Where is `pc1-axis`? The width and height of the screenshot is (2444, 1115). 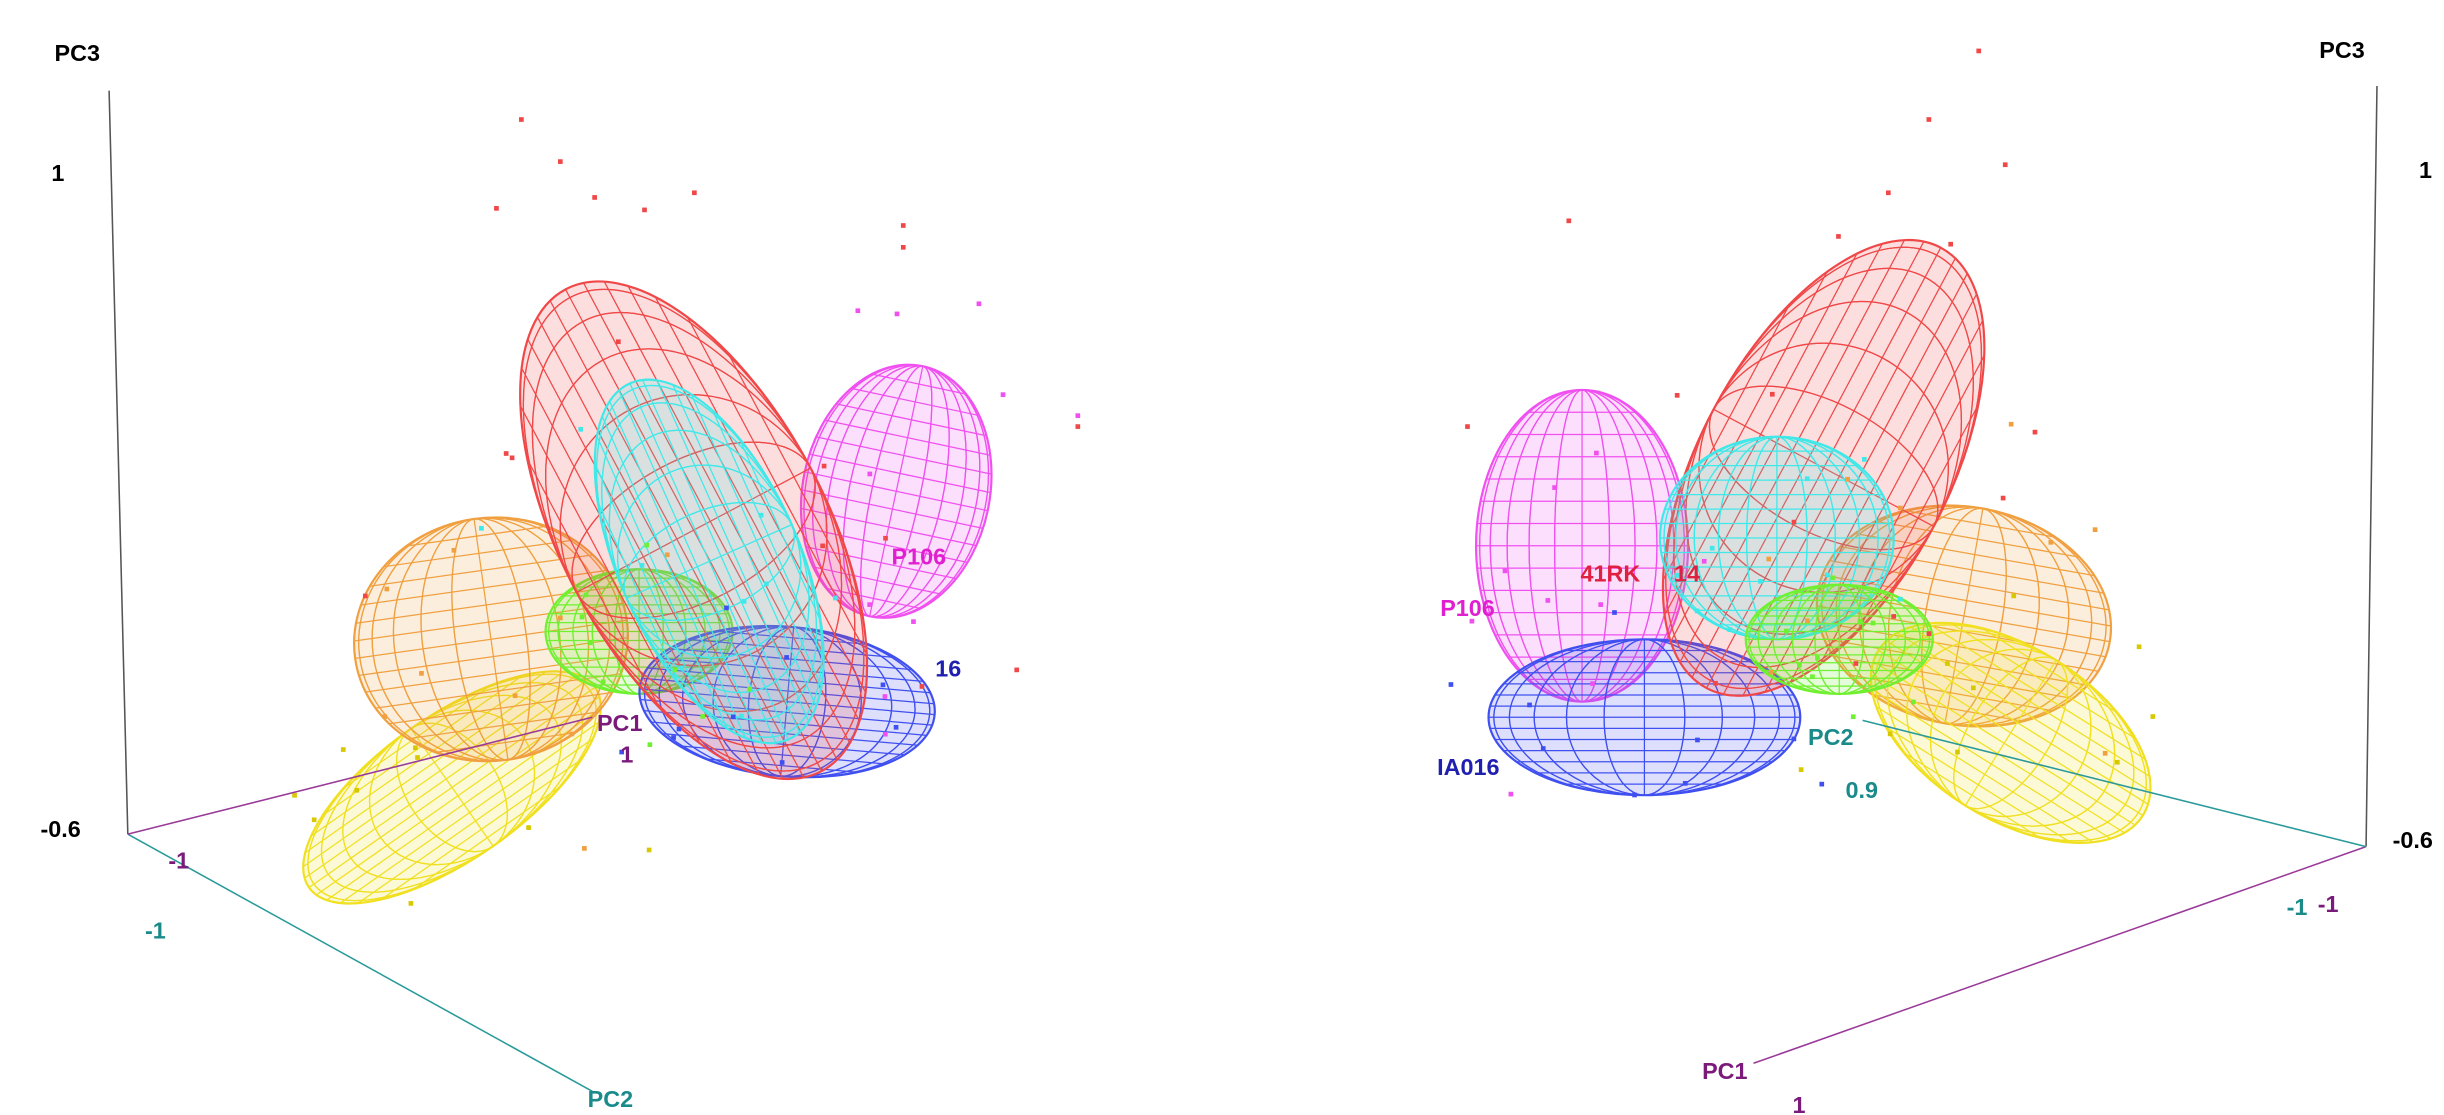 pc1-axis is located at coordinates (360, 775).